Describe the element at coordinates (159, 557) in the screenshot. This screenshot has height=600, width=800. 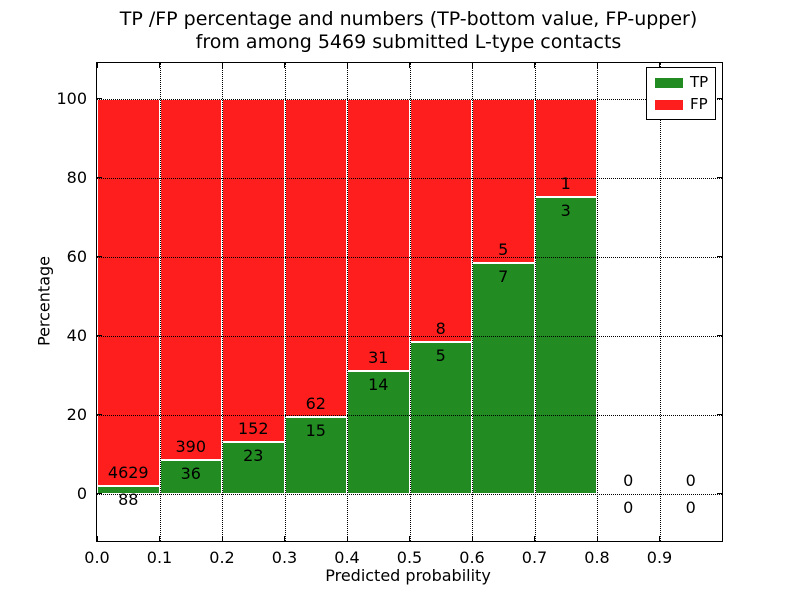
I see `x-tick-label: 0.1` at that location.